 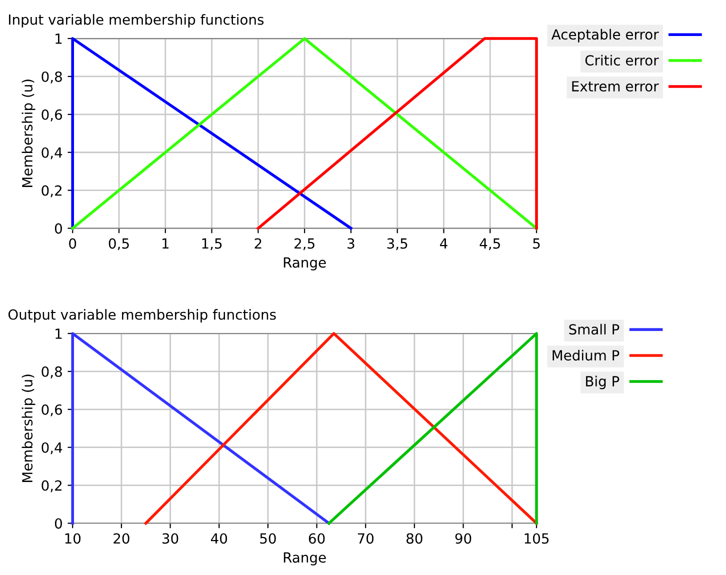 I want to click on x-tick-label: 2,5, so click(x=304, y=244).